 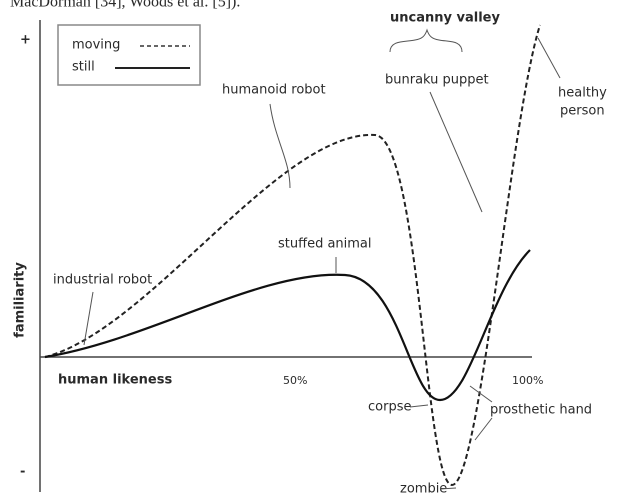 I want to click on x-end-label: 100%, so click(x=527, y=380).